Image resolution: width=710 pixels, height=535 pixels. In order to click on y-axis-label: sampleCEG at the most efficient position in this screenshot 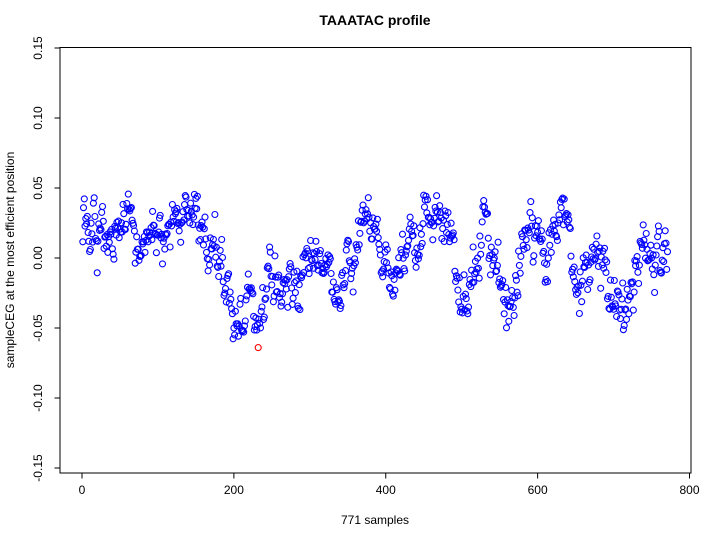, I will do `click(10, 260)`.